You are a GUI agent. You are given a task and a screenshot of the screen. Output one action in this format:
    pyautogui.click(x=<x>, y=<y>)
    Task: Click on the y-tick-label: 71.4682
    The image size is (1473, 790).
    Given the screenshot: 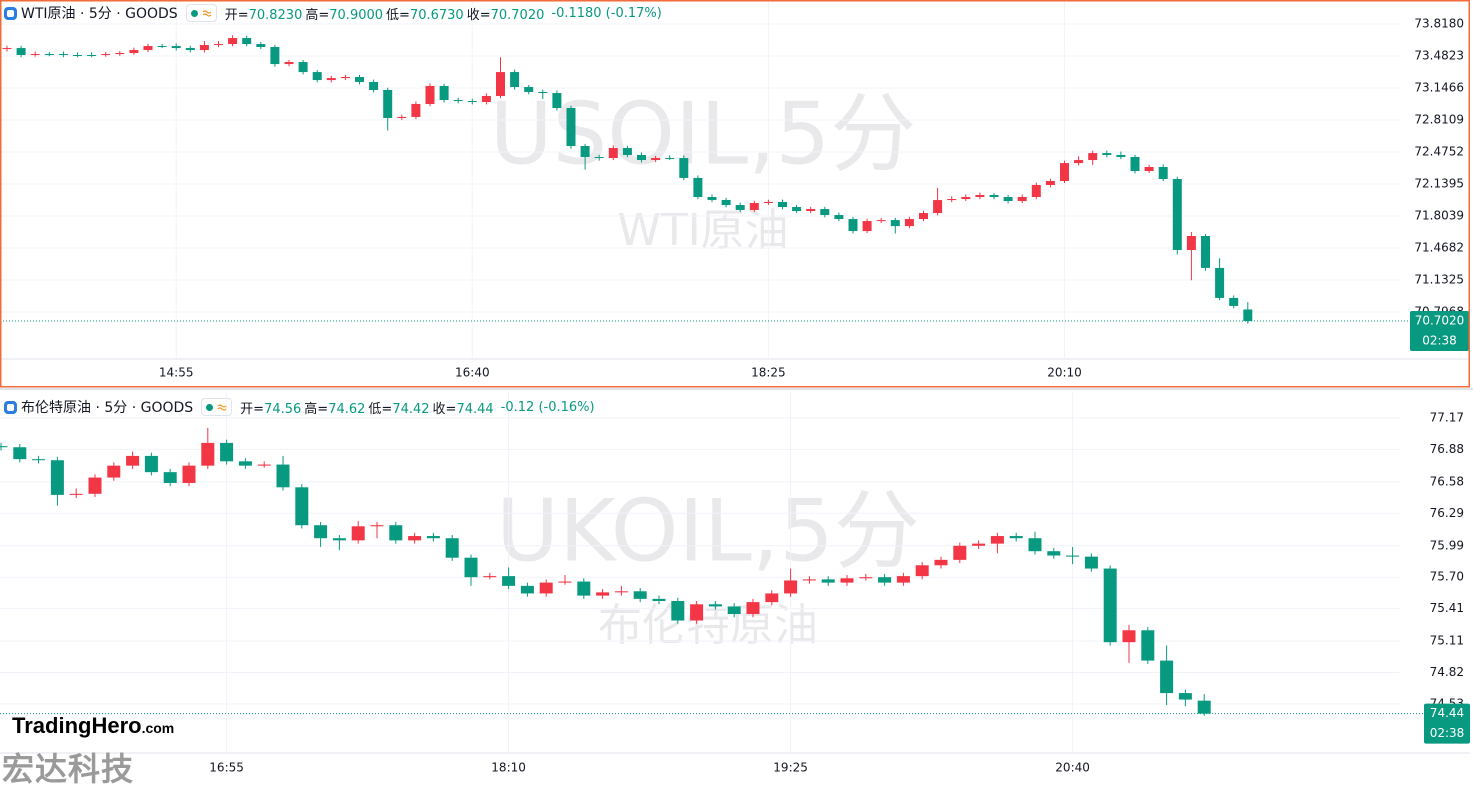 What is the action you would take?
    pyautogui.click(x=1439, y=247)
    